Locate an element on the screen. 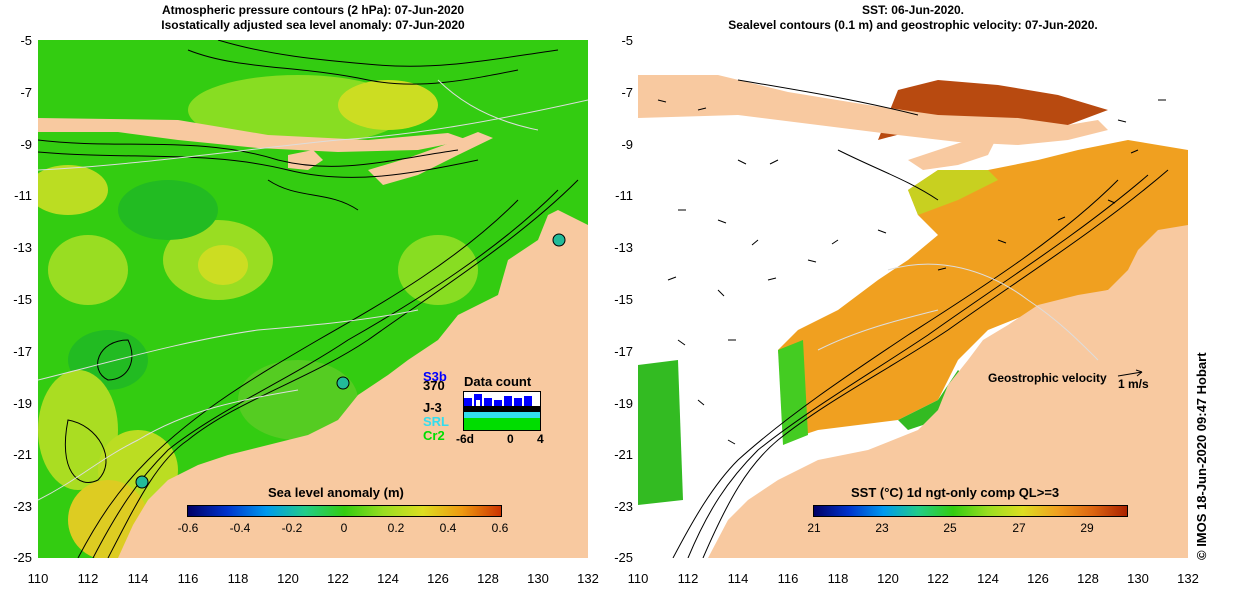  left-lat-tick: -21 is located at coordinates (22, 454).